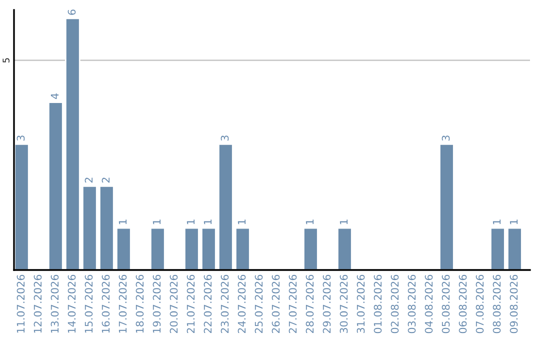 Image resolution: width=540 pixels, height=340 pixels. What do you see at coordinates (480, 304) in the screenshot?
I see `x-tick-label: 07.08.2026` at bounding box center [480, 304].